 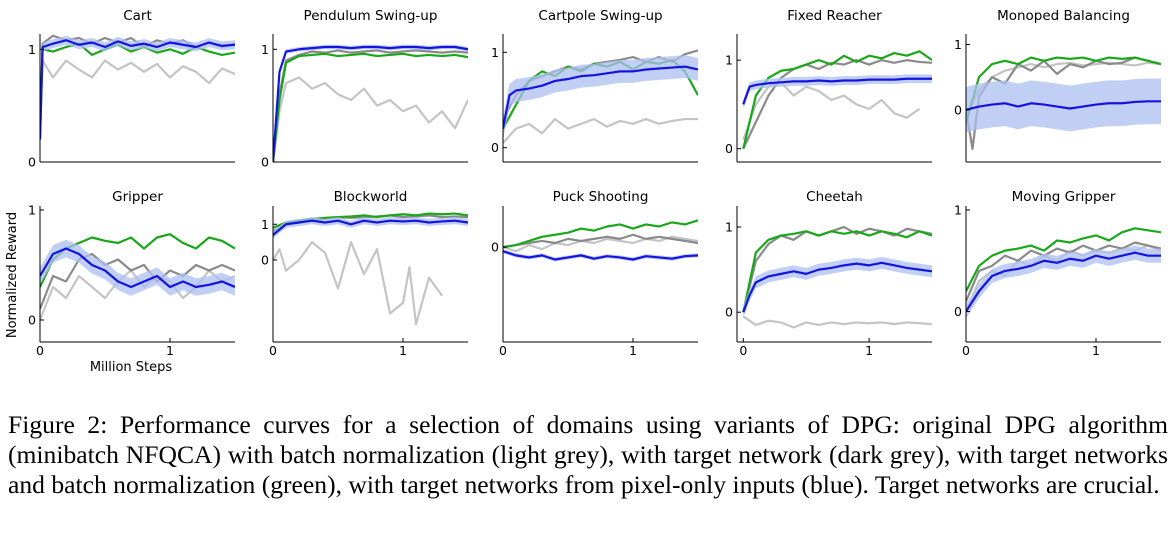 I want to click on panel-gripper: Gripper 0 1 0 1, so click(x=131, y=273).